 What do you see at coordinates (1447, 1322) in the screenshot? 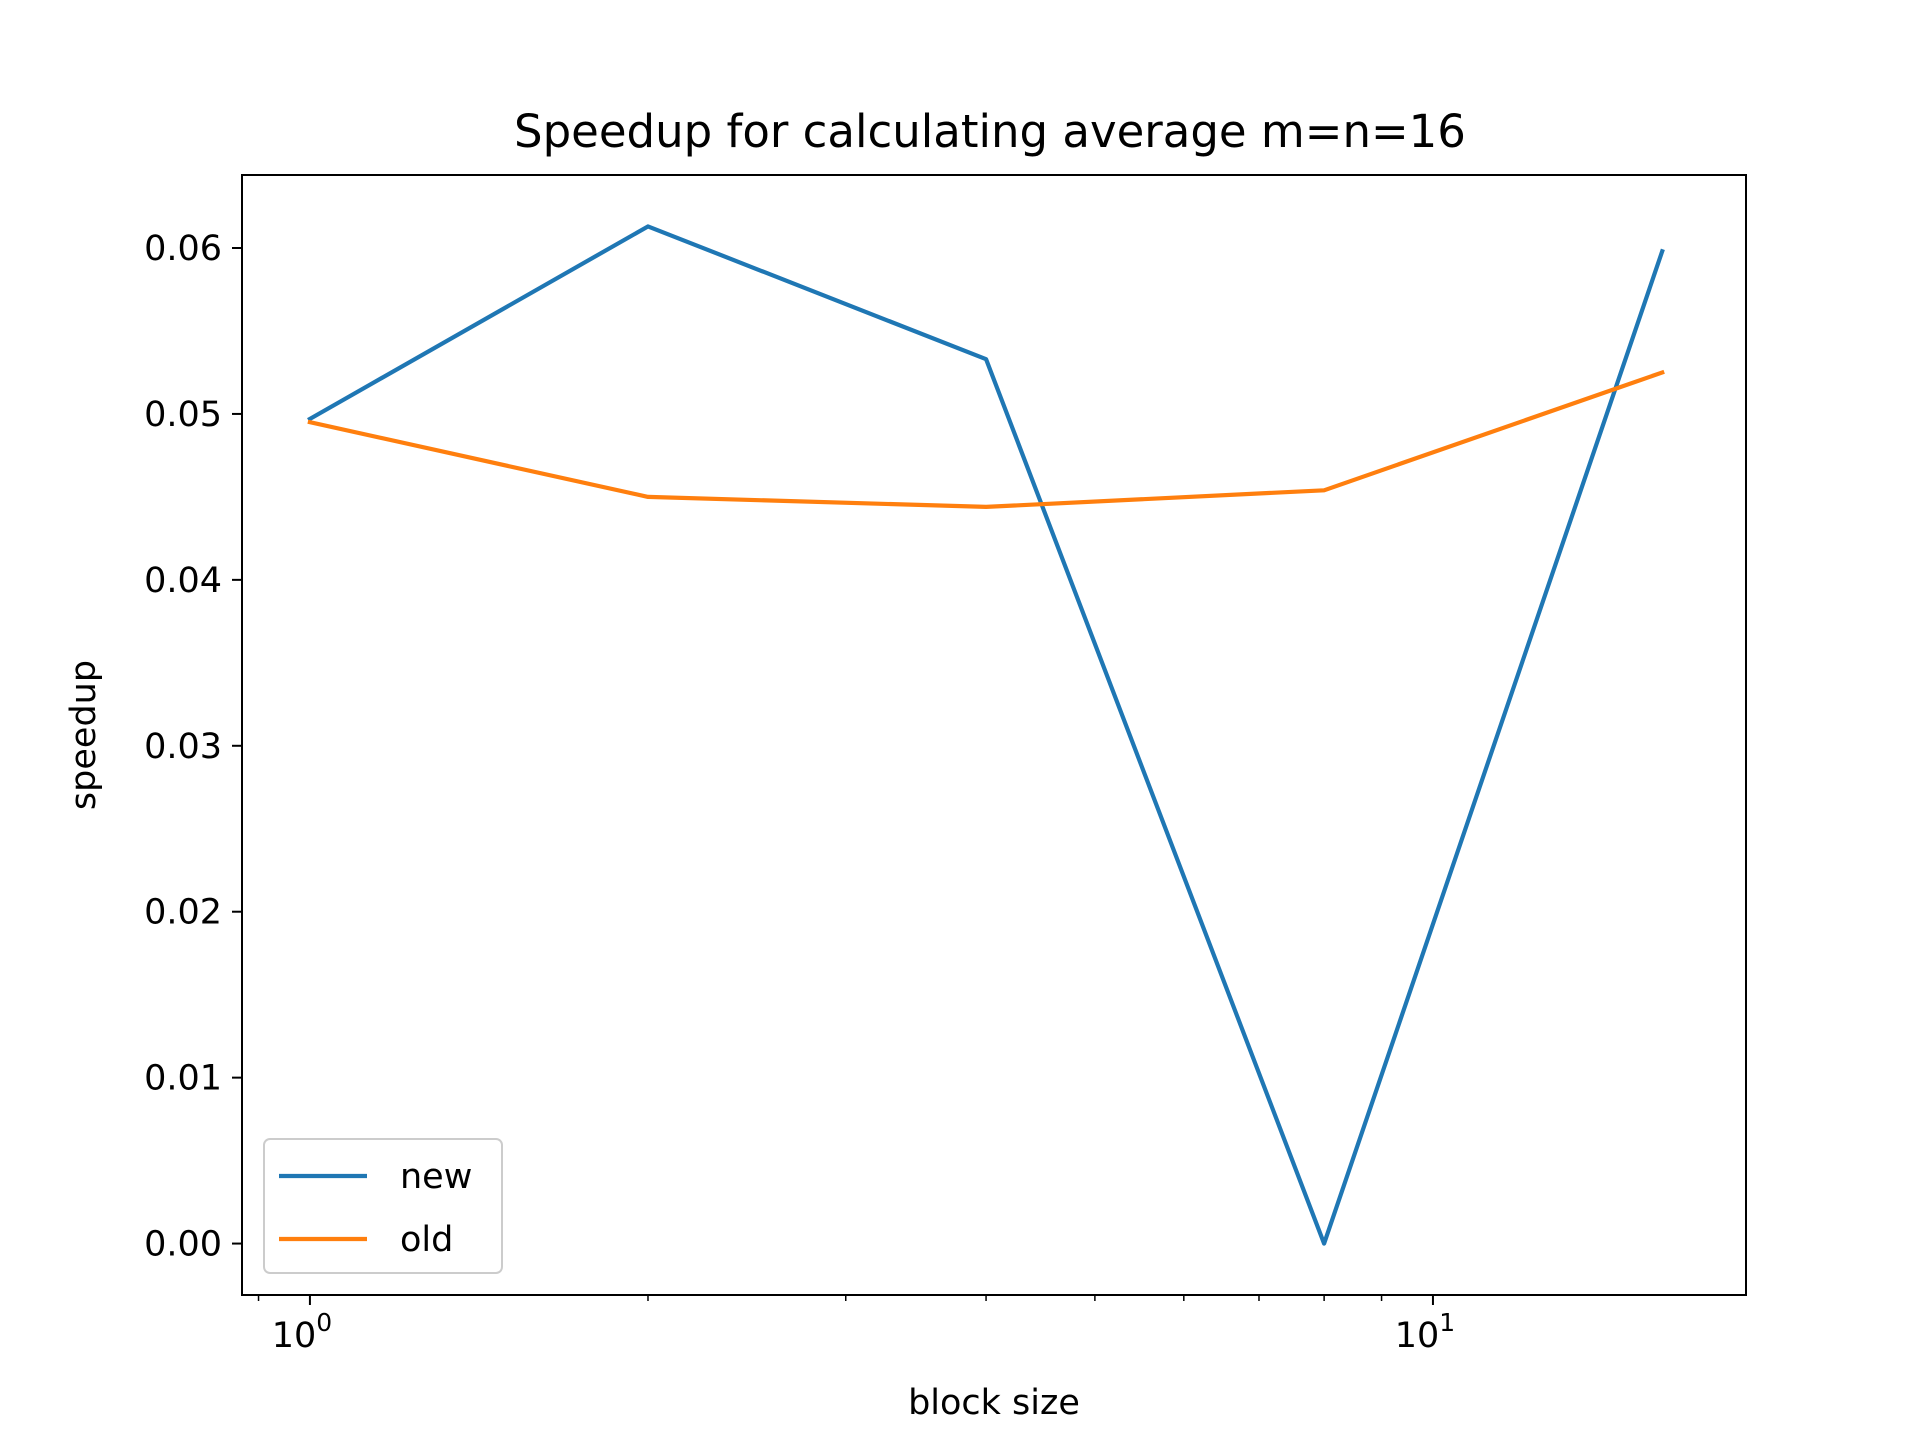
I see `x-tick-label-exponent: 1` at bounding box center [1447, 1322].